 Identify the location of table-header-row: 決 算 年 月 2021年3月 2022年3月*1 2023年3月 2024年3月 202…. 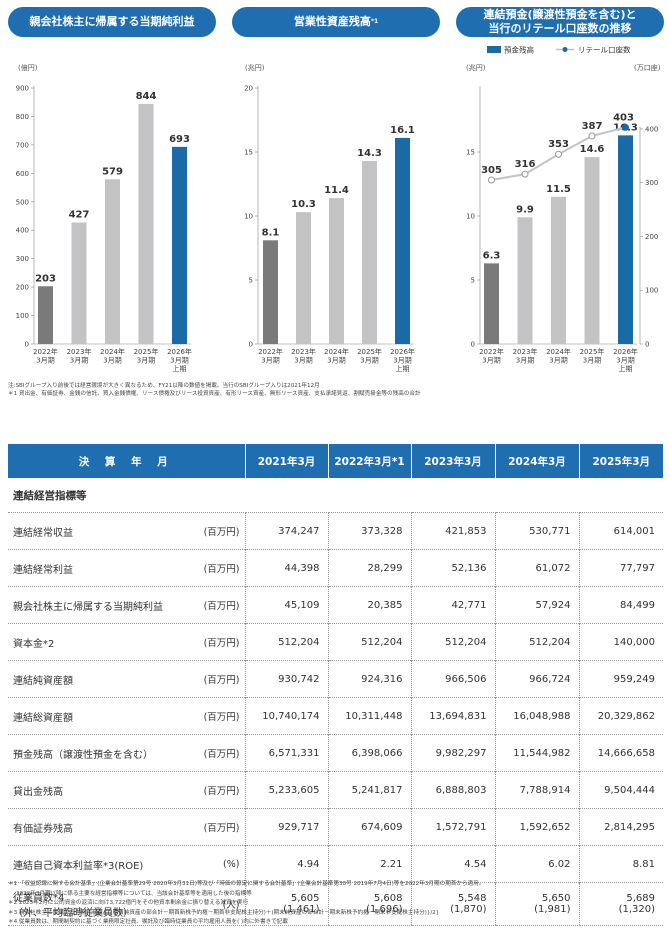
(335, 461).